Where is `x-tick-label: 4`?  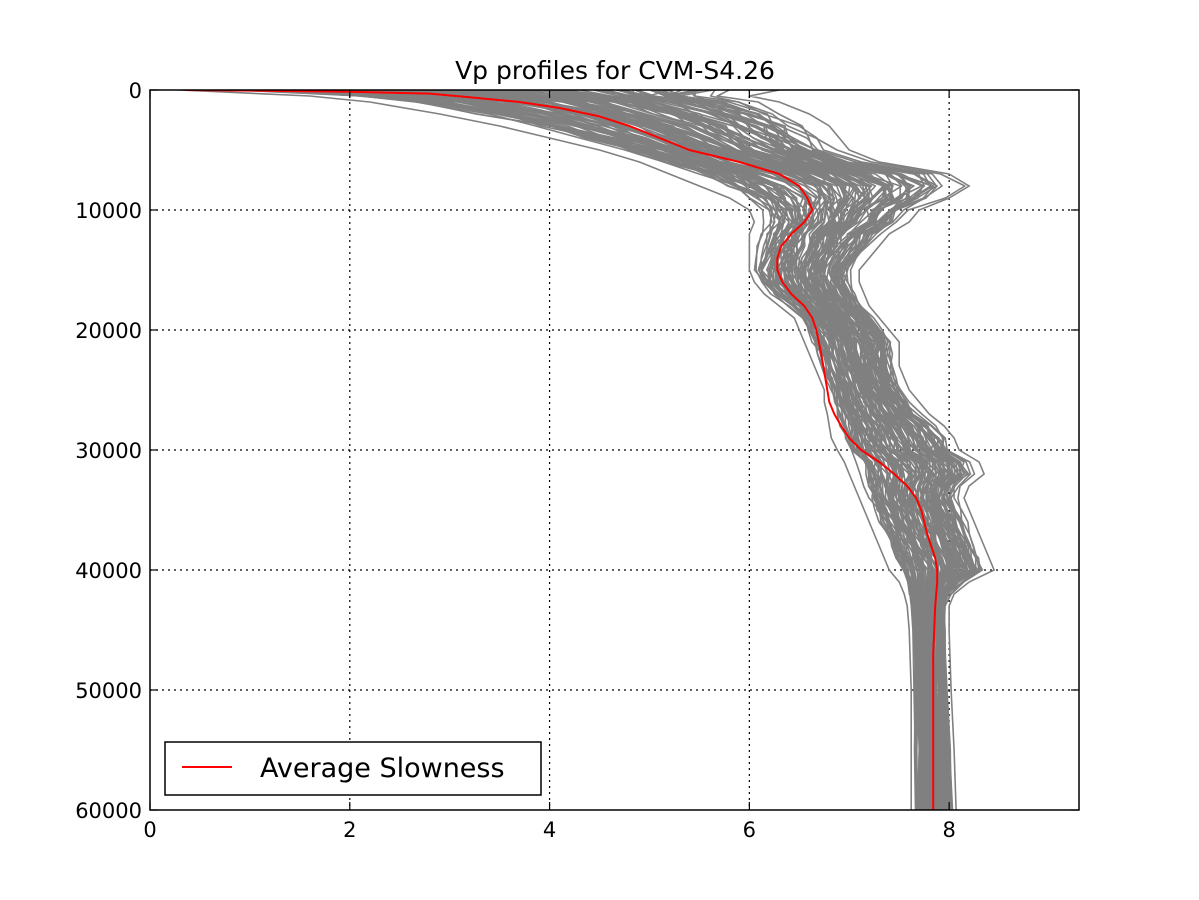
x-tick-label: 4 is located at coordinates (549, 830).